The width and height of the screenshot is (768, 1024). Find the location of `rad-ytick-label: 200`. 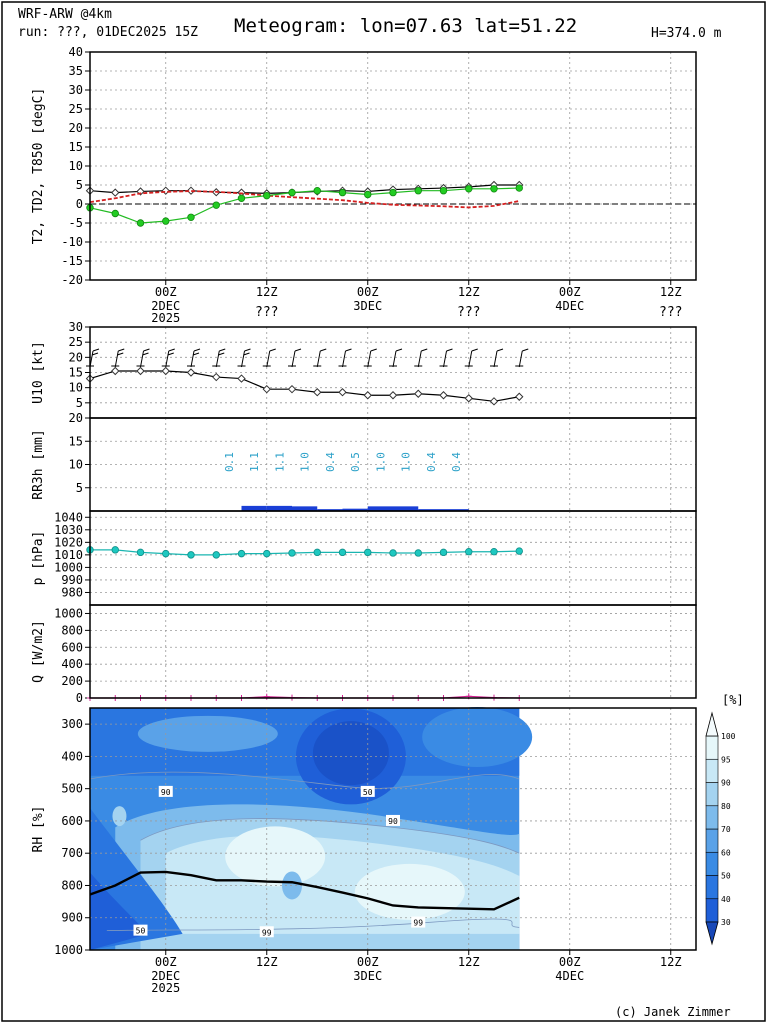

rad-ytick-label: 200 is located at coordinates (72, 681).